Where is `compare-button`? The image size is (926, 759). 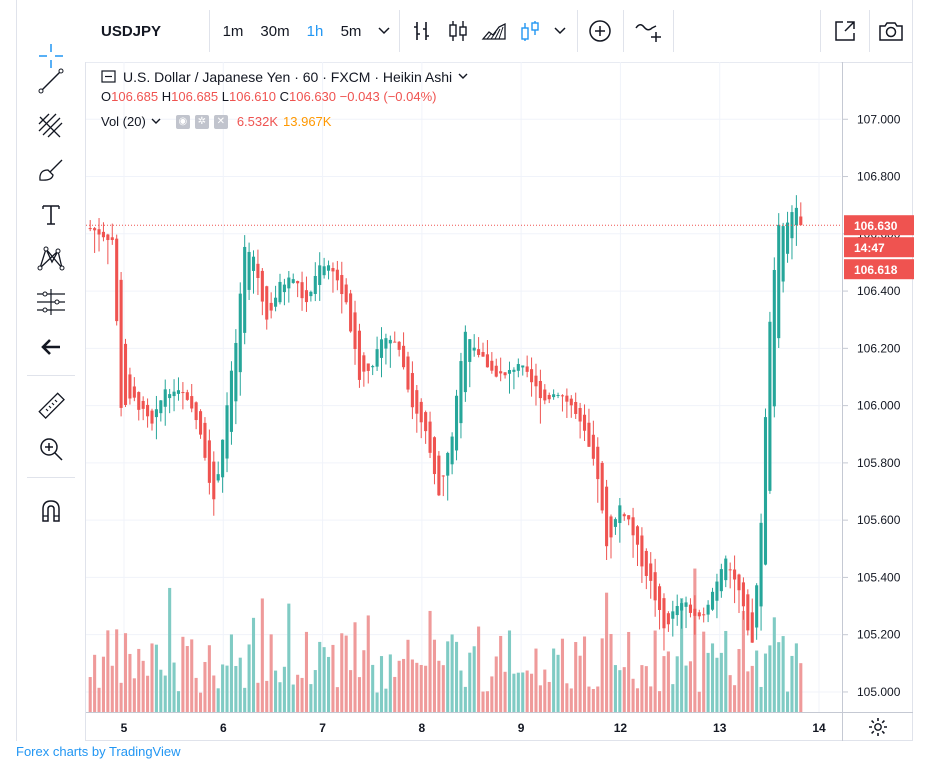 compare-button is located at coordinates (649, 31).